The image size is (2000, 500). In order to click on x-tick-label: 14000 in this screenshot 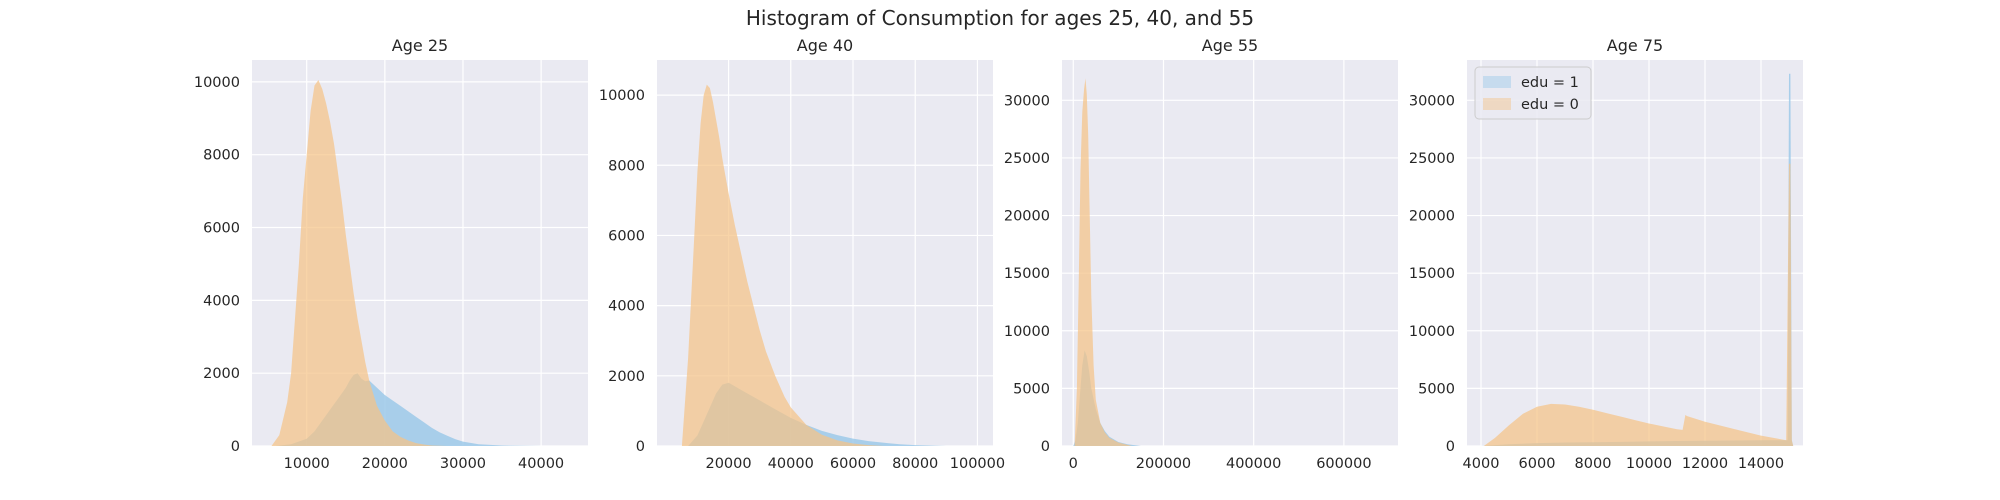, I will do `click(1761, 464)`.